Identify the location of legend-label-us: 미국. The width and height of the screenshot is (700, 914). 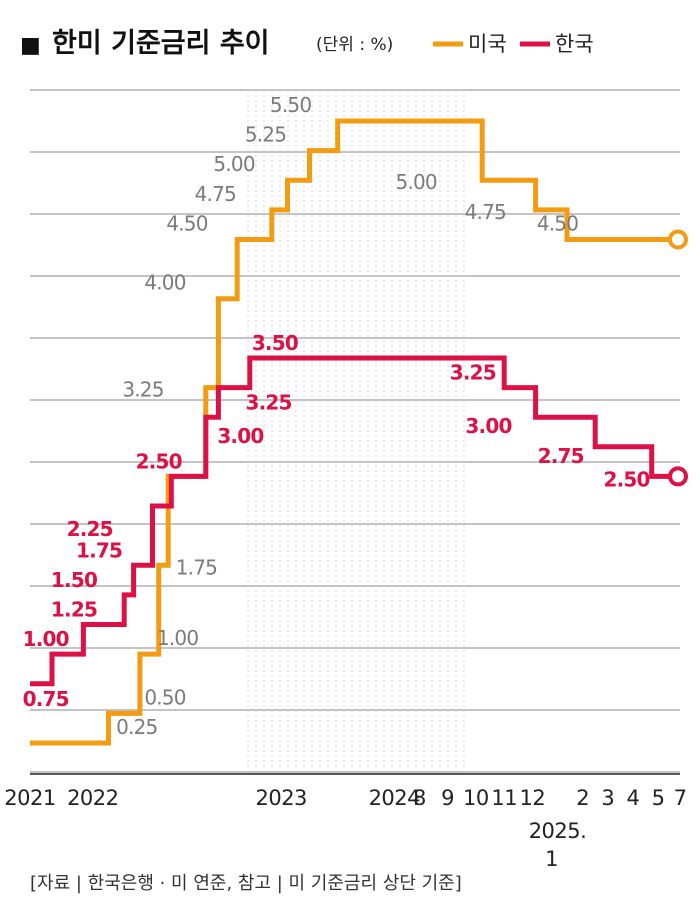
(487, 44).